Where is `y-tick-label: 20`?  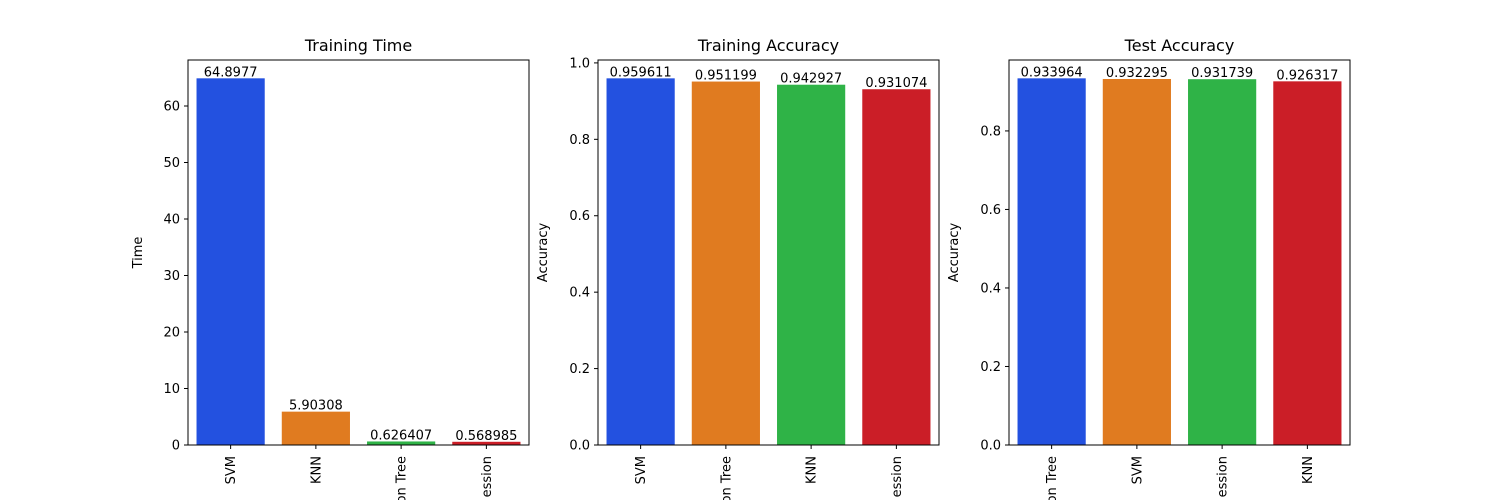
y-tick-label: 20 is located at coordinates (171, 332).